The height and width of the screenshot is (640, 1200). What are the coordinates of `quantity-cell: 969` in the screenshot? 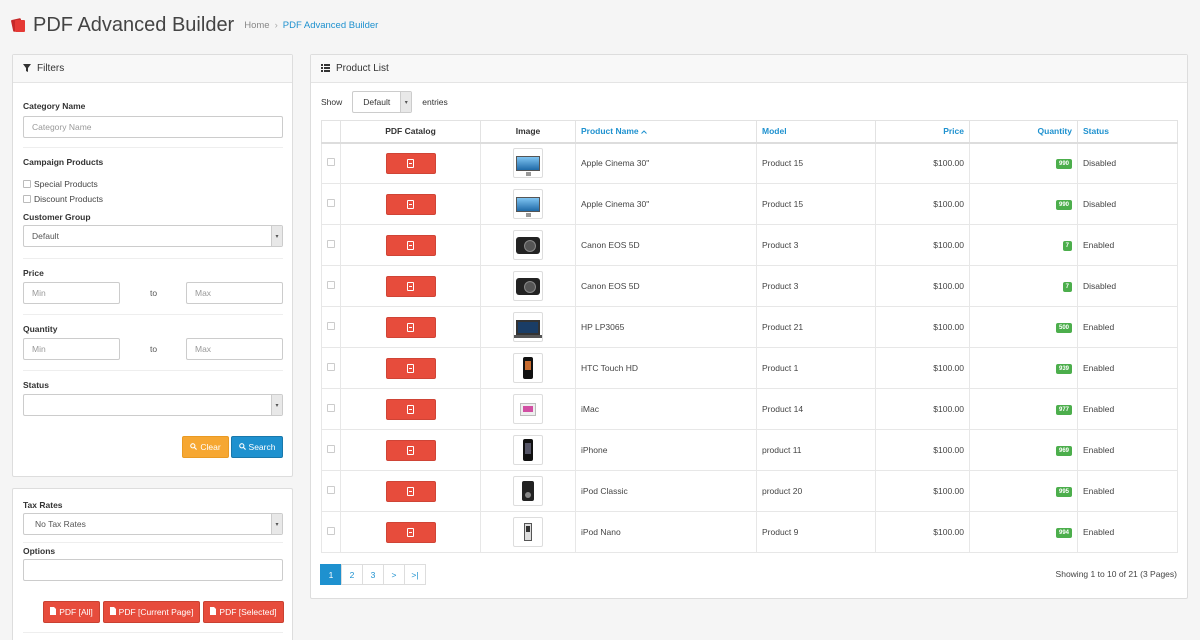 It's located at (1023, 450).